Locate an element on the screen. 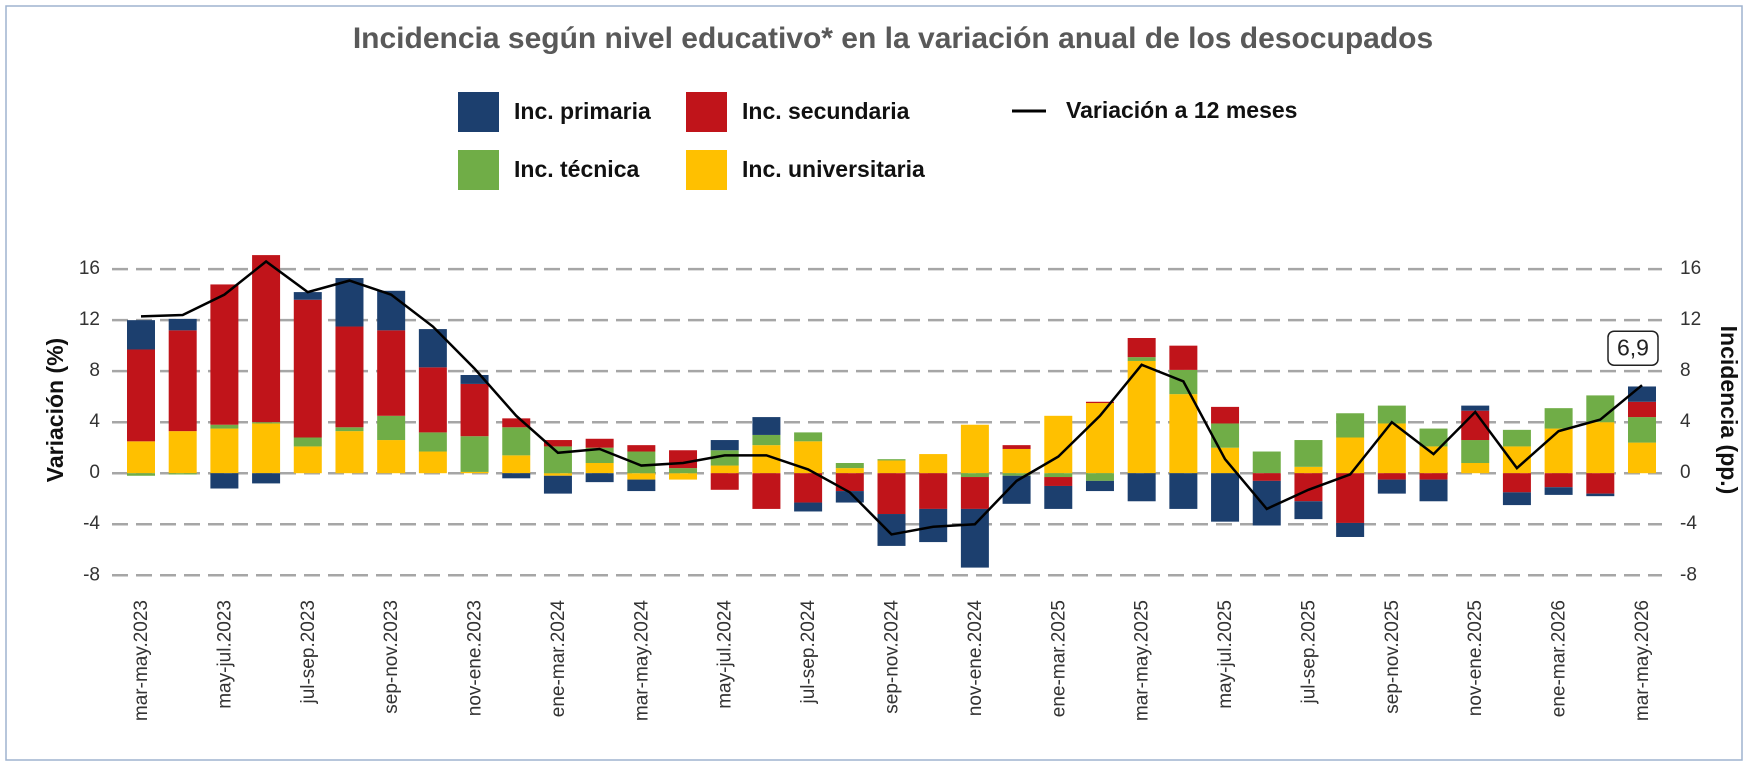 This screenshot has height=762, width=1744. y-tick-label: -4 is located at coordinates (91, 523).